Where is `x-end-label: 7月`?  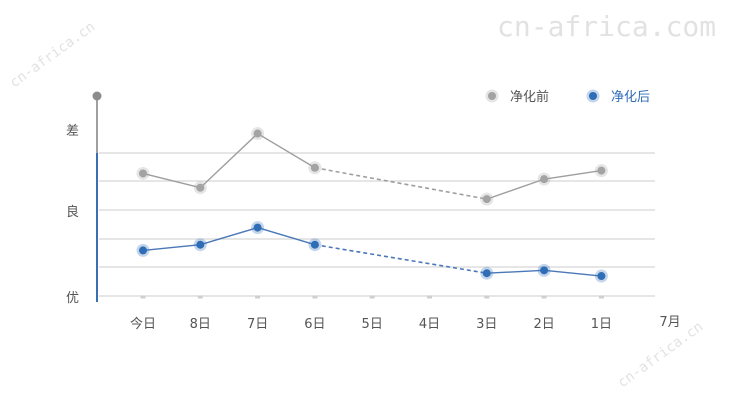 x-end-label: 7月 is located at coordinates (669, 322).